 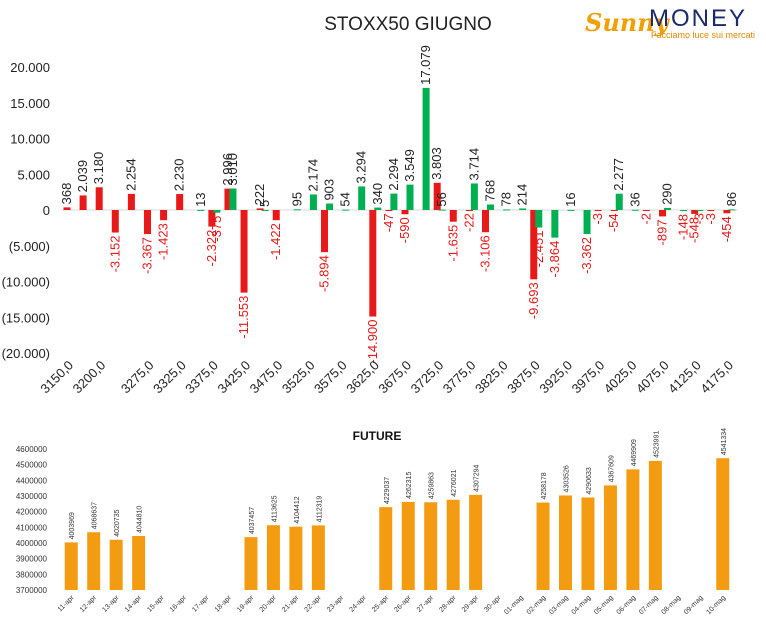 I want to click on future-data-label: 4068637, so click(x=95, y=515).